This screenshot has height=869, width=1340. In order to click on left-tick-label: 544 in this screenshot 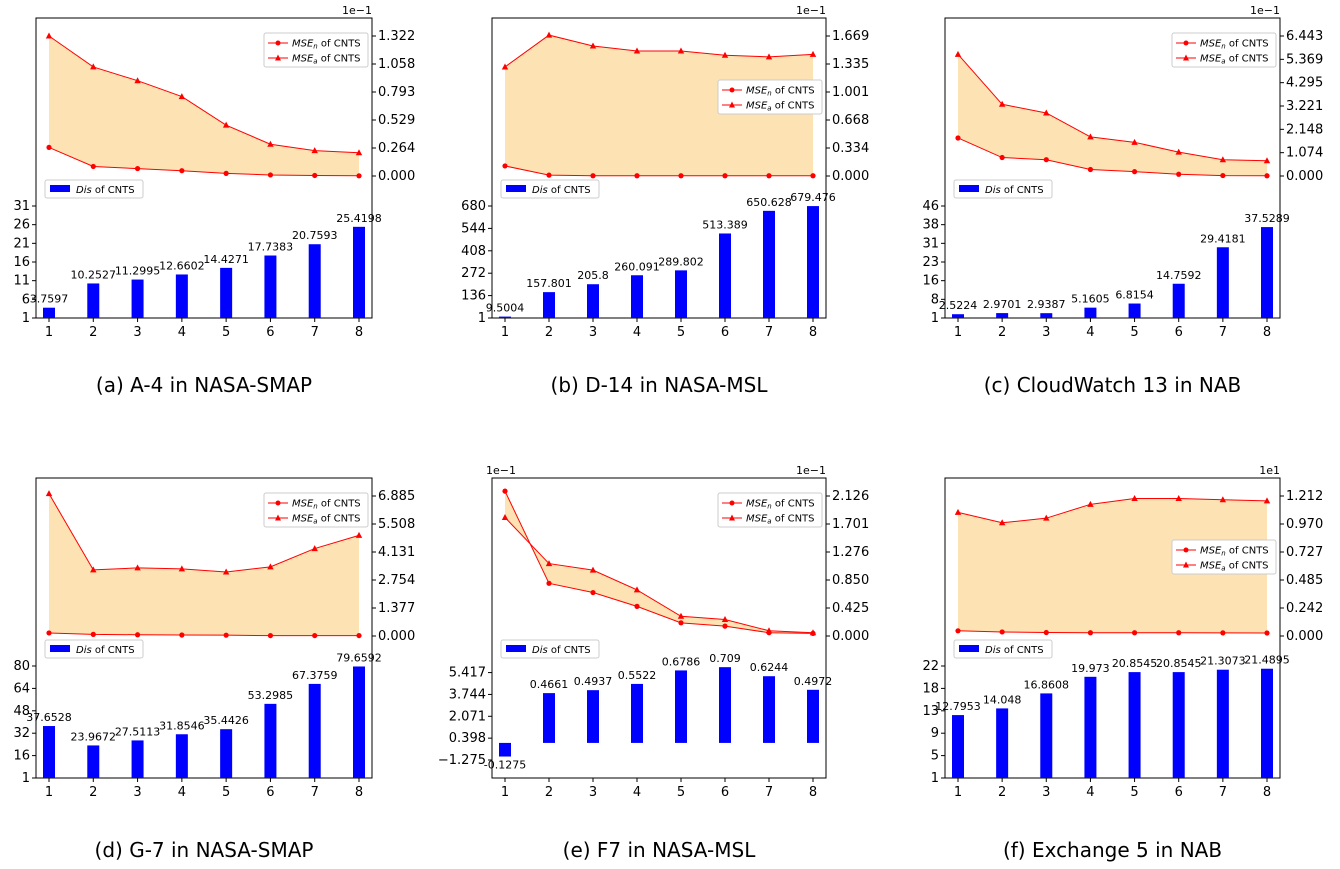, I will do `click(473, 228)`.